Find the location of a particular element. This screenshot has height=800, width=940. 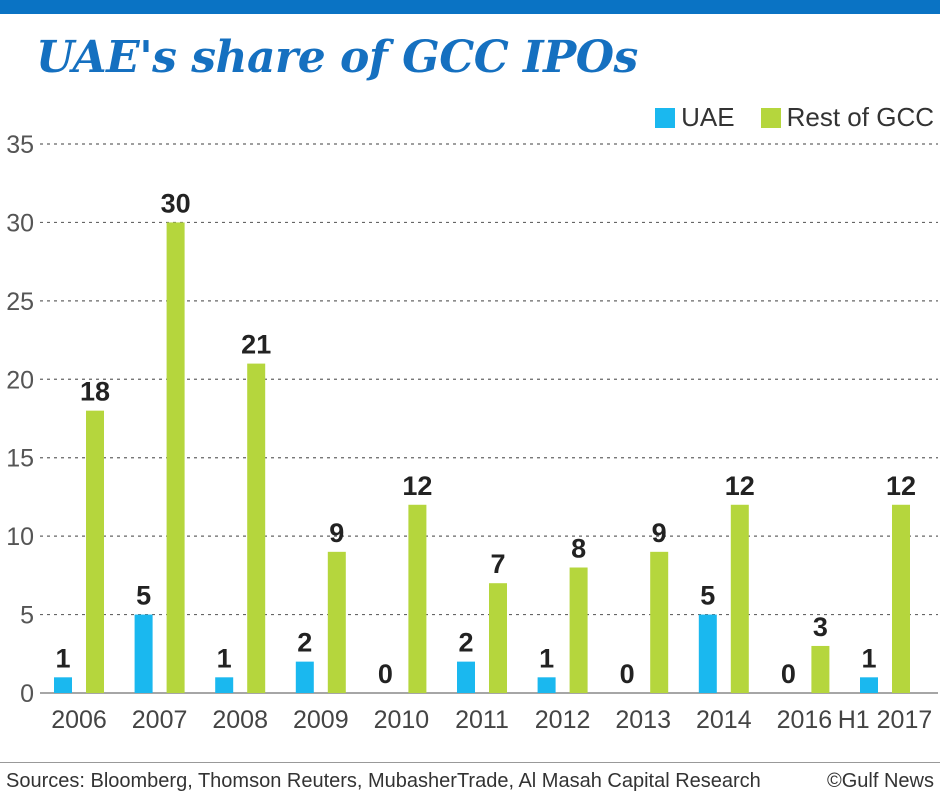

bar-rest-of-gcc-H1-2017 is located at coordinates (901, 598).